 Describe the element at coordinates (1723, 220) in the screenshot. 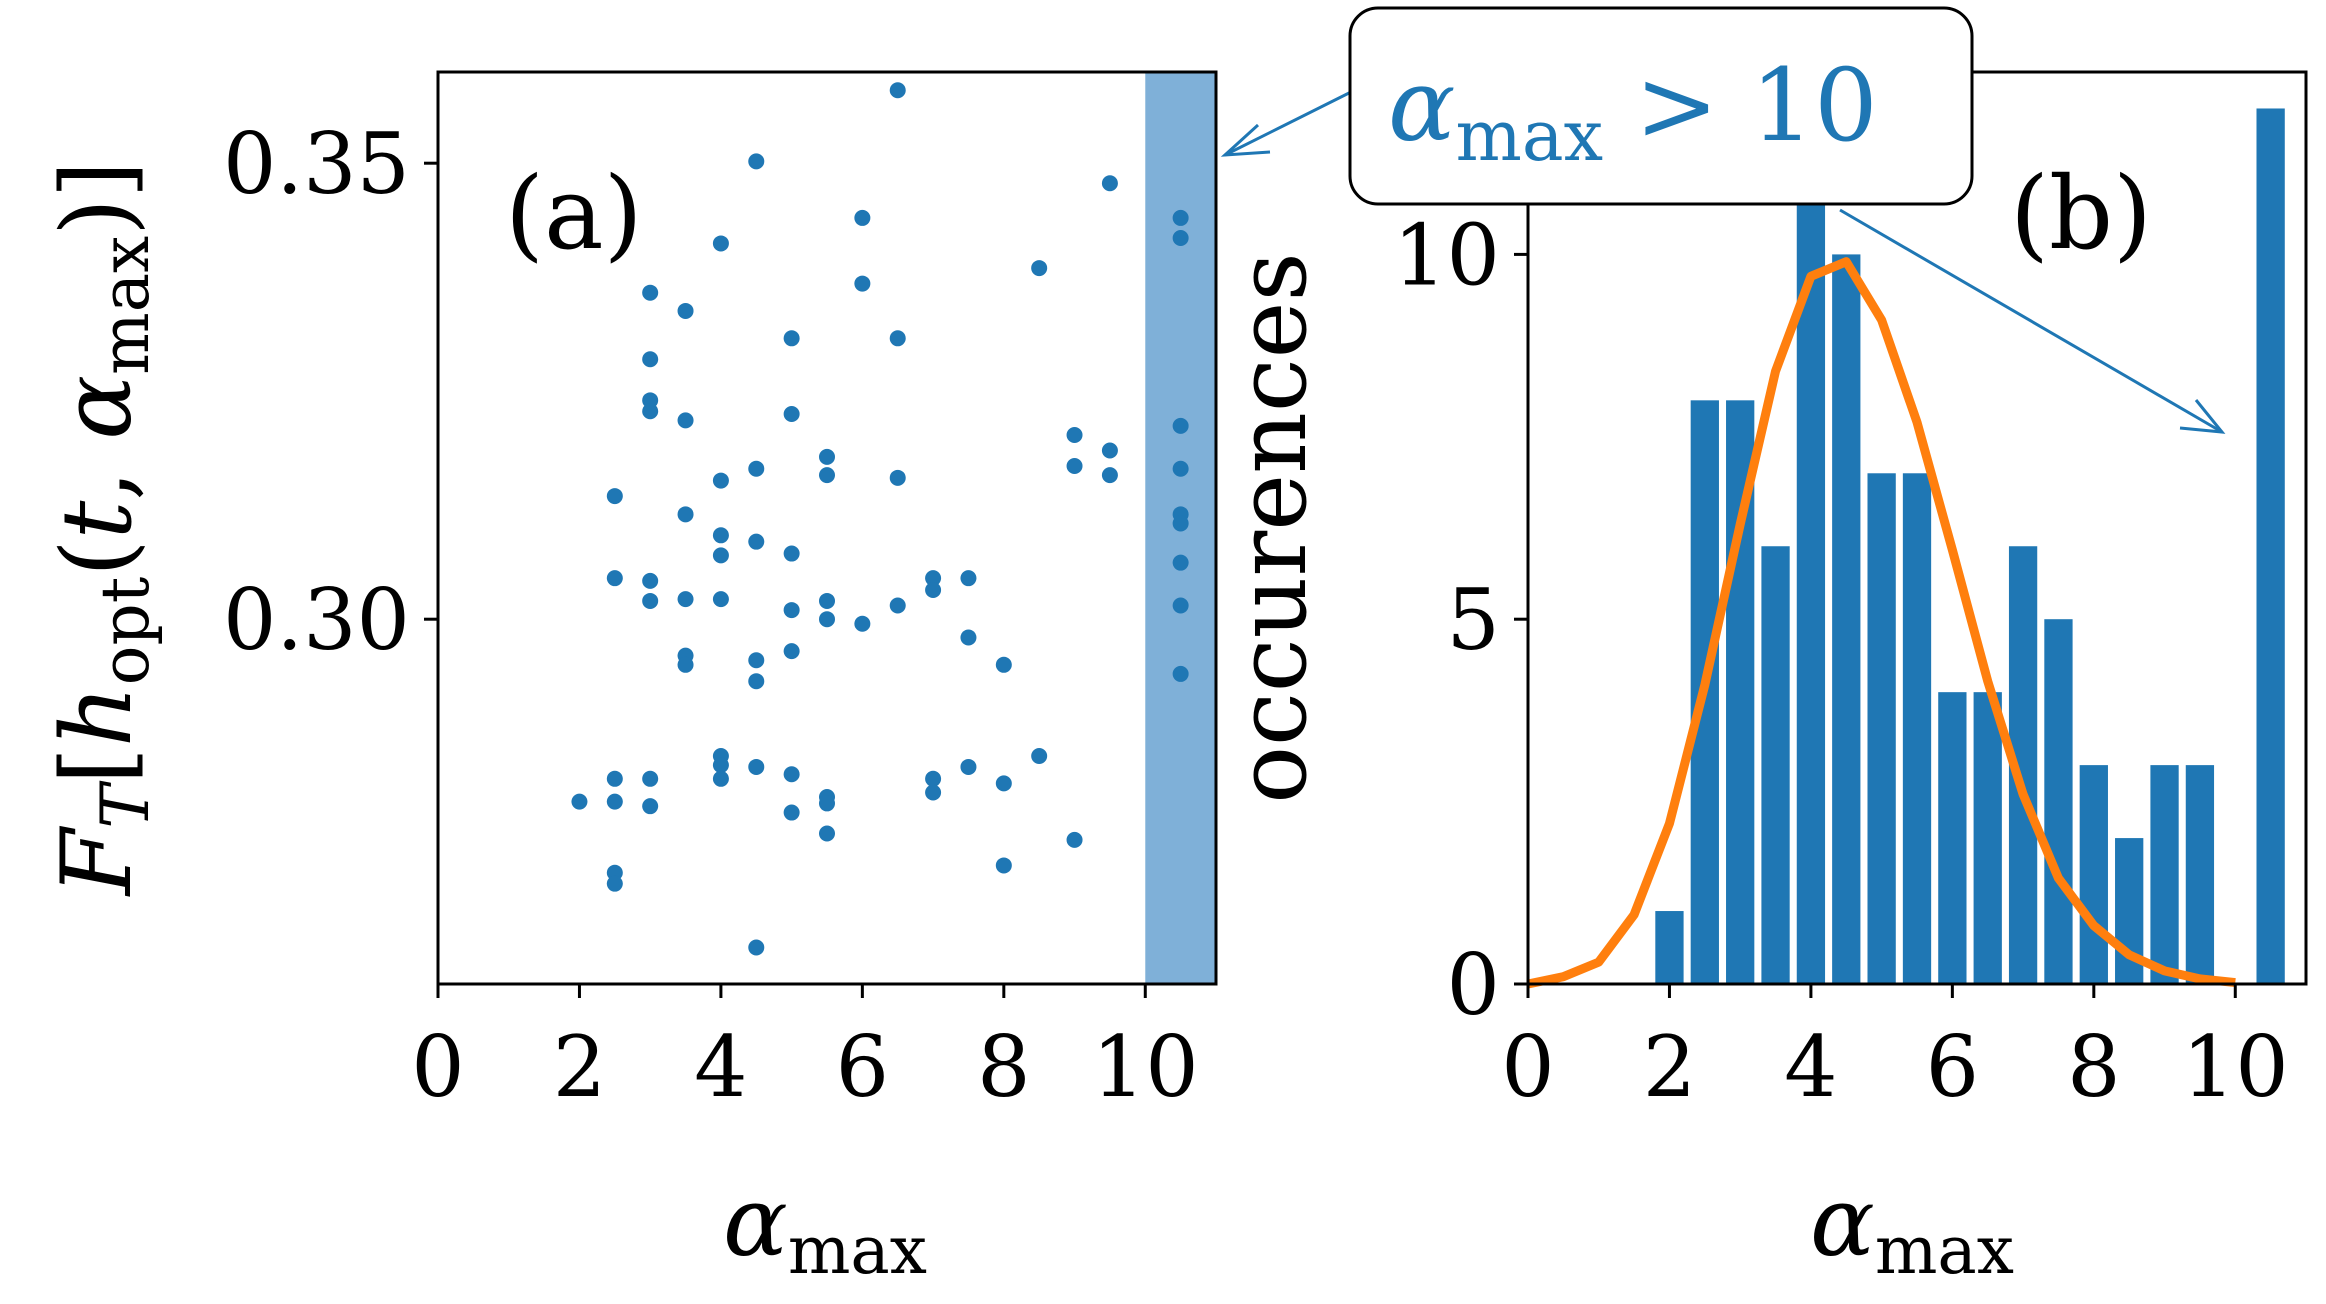

I see `annotation-callout: αmax > 10` at that location.